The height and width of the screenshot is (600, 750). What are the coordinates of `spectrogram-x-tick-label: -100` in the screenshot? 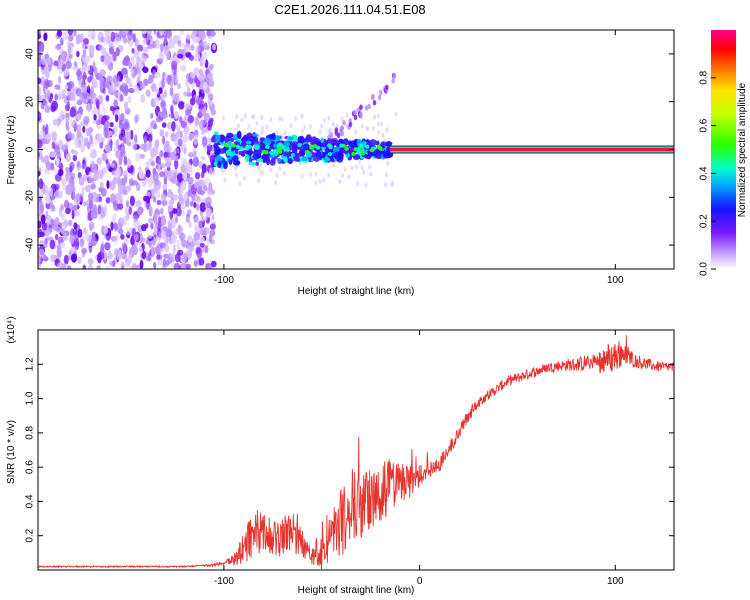 It's located at (224, 280).